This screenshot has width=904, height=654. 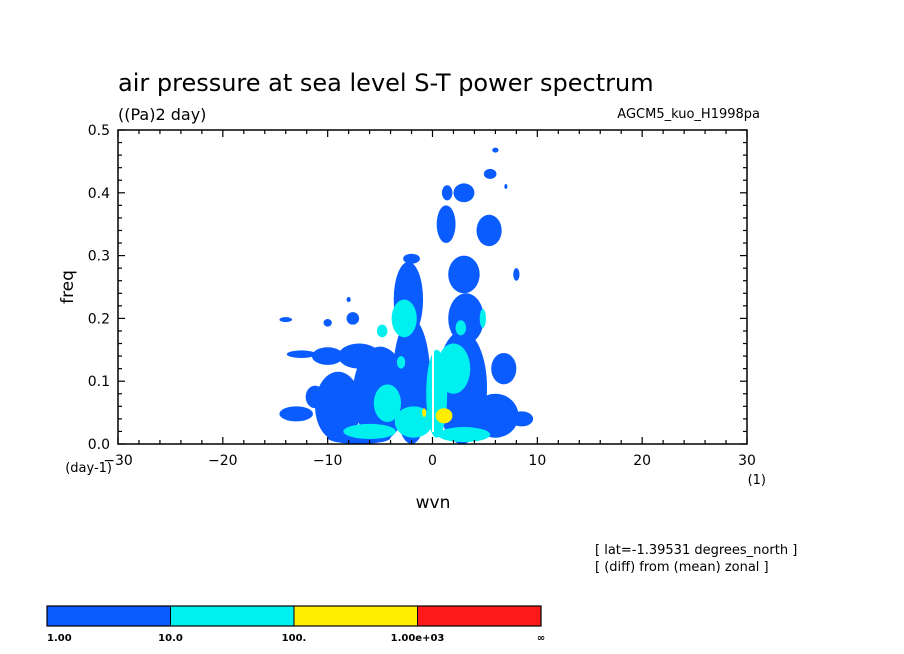 I want to click on x-tick-label: −30, so click(x=118, y=461).